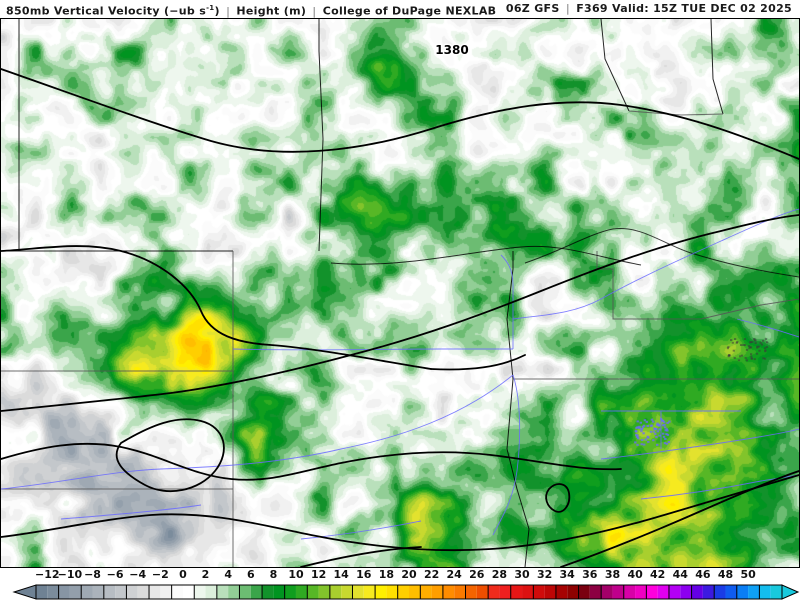 The width and height of the screenshot is (800, 600). Describe the element at coordinates (228, 574) in the screenshot. I see `colorbar-tick: 4` at that location.